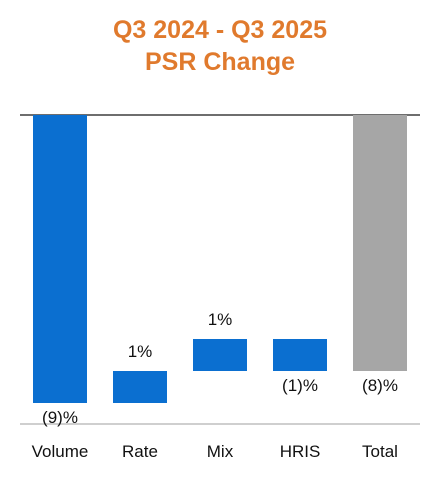 The width and height of the screenshot is (440, 480). What do you see at coordinates (380, 451) in the screenshot?
I see `category-label-total: Total` at bounding box center [380, 451].